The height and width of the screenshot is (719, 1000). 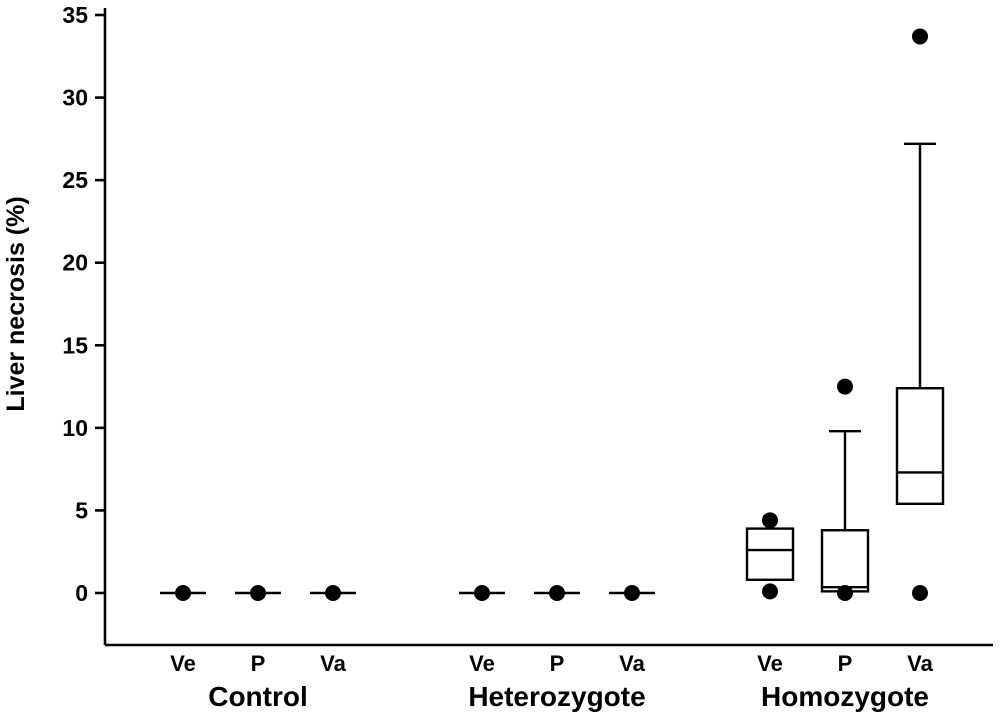 What do you see at coordinates (845, 696) in the screenshot?
I see `group-label: Homozygote` at bounding box center [845, 696].